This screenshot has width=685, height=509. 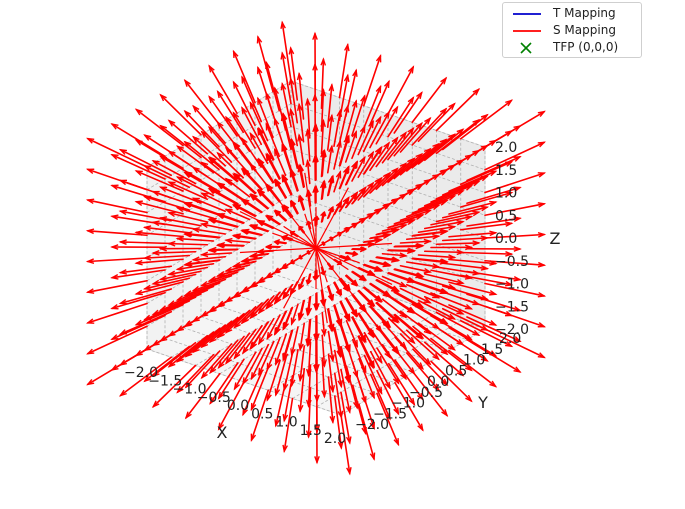 What do you see at coordinates (335, 439) in the screenshot?
I see `x-tick-label: 2.0` at bounding box center [335, 439].